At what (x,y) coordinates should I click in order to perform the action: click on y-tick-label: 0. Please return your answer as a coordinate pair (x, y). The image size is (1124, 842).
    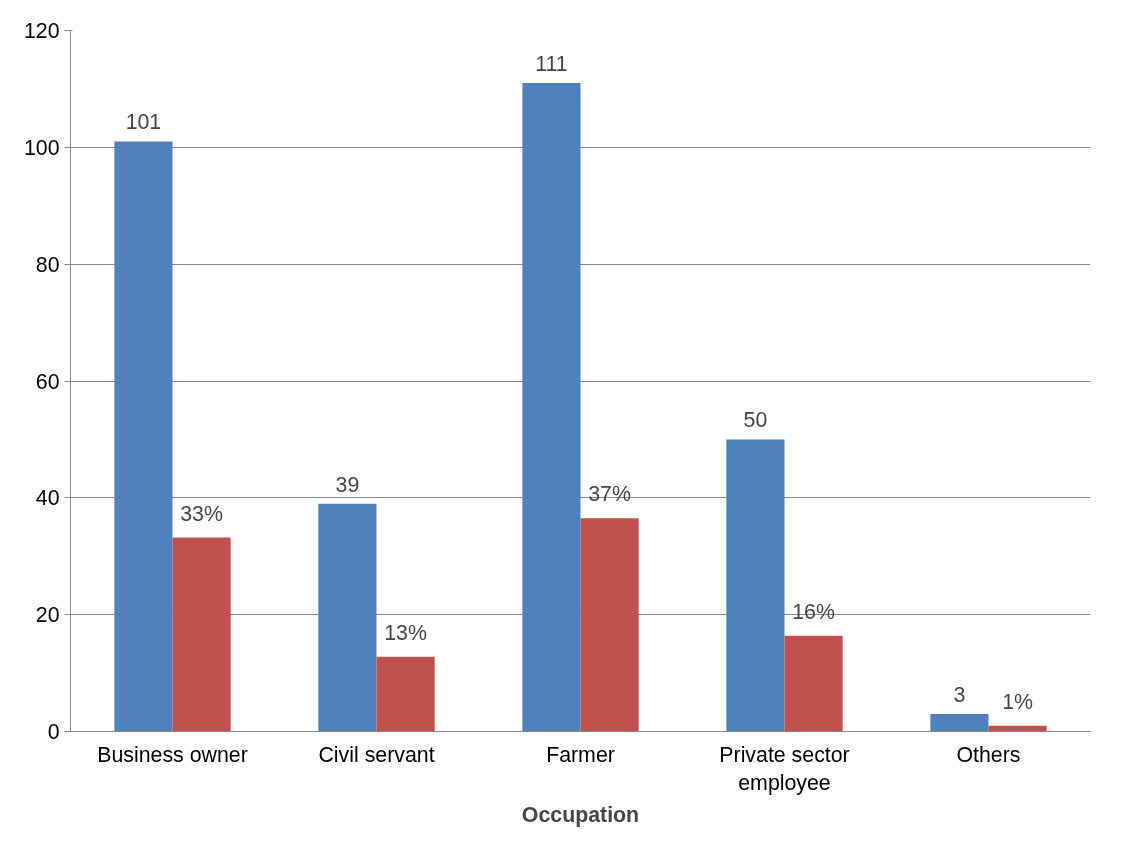
    Looking at the image, I should click on (53, 732).